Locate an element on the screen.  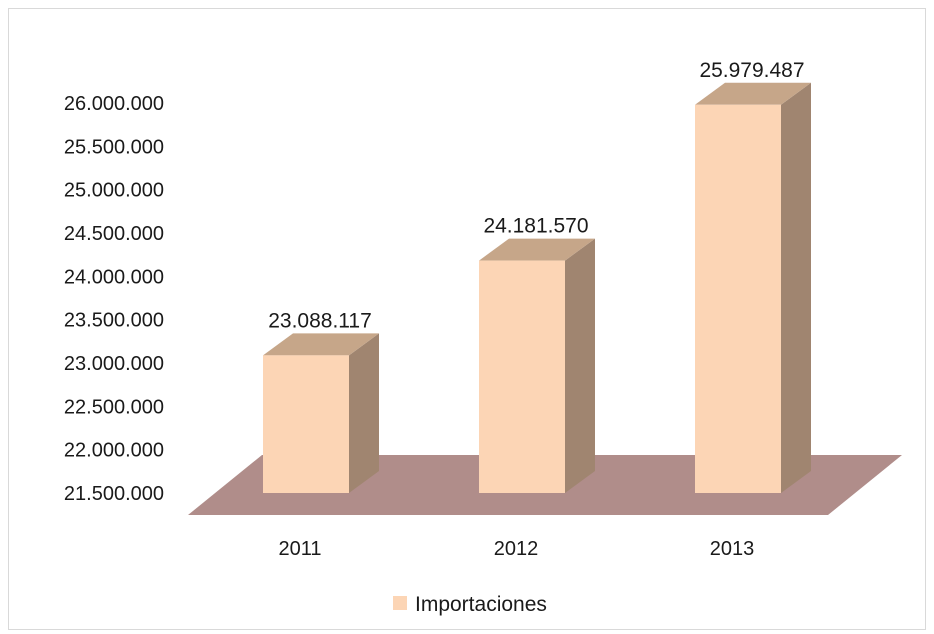
y-tick-label: 22.000.000 is located at coordinates (114, 451).